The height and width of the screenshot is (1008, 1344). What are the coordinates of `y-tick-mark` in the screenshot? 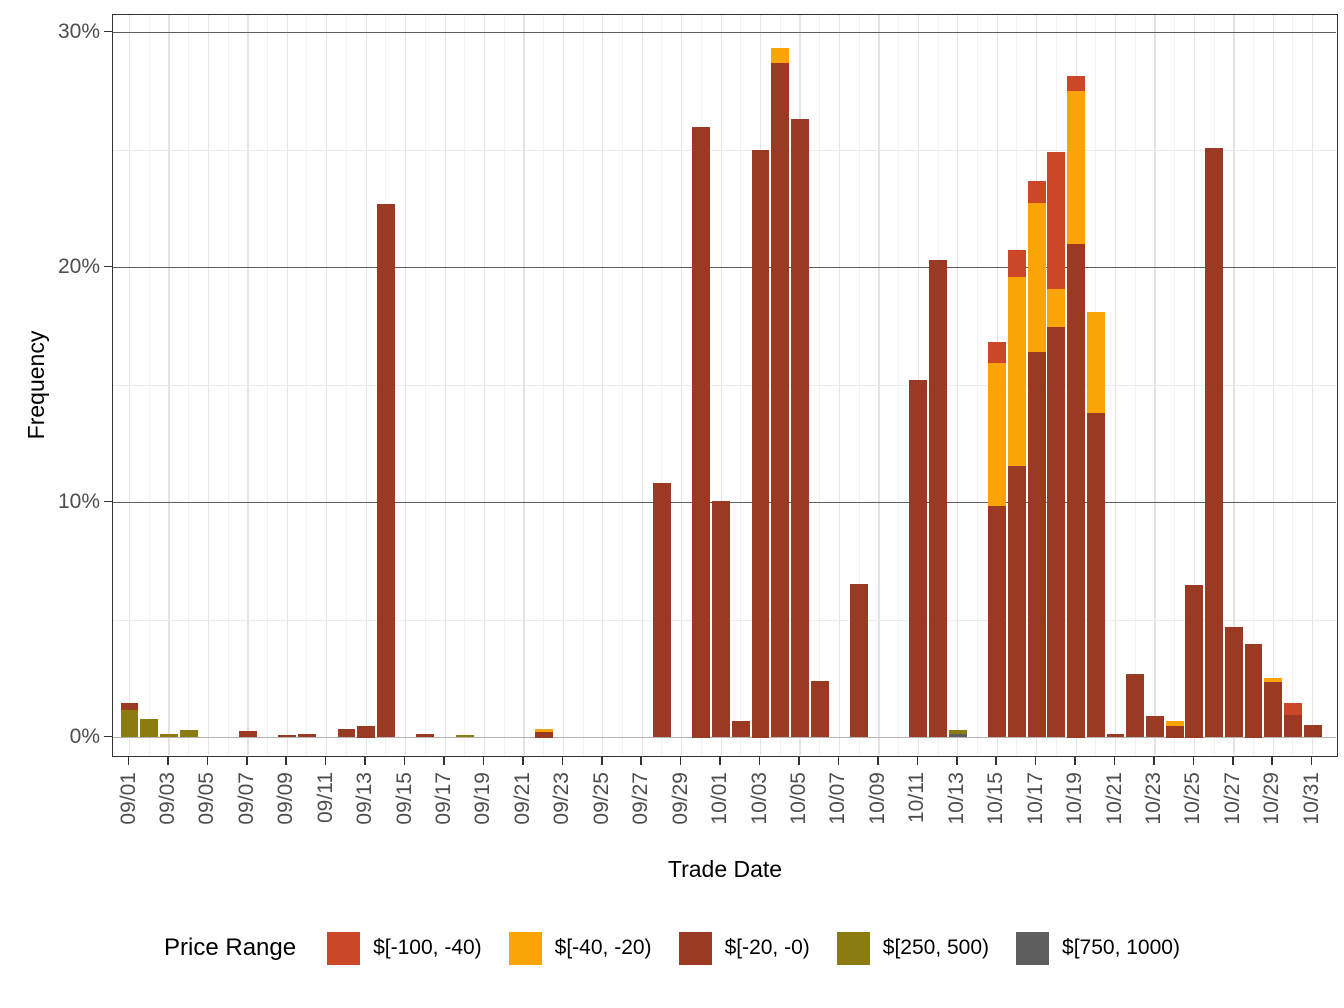 It's located at (108, 736).